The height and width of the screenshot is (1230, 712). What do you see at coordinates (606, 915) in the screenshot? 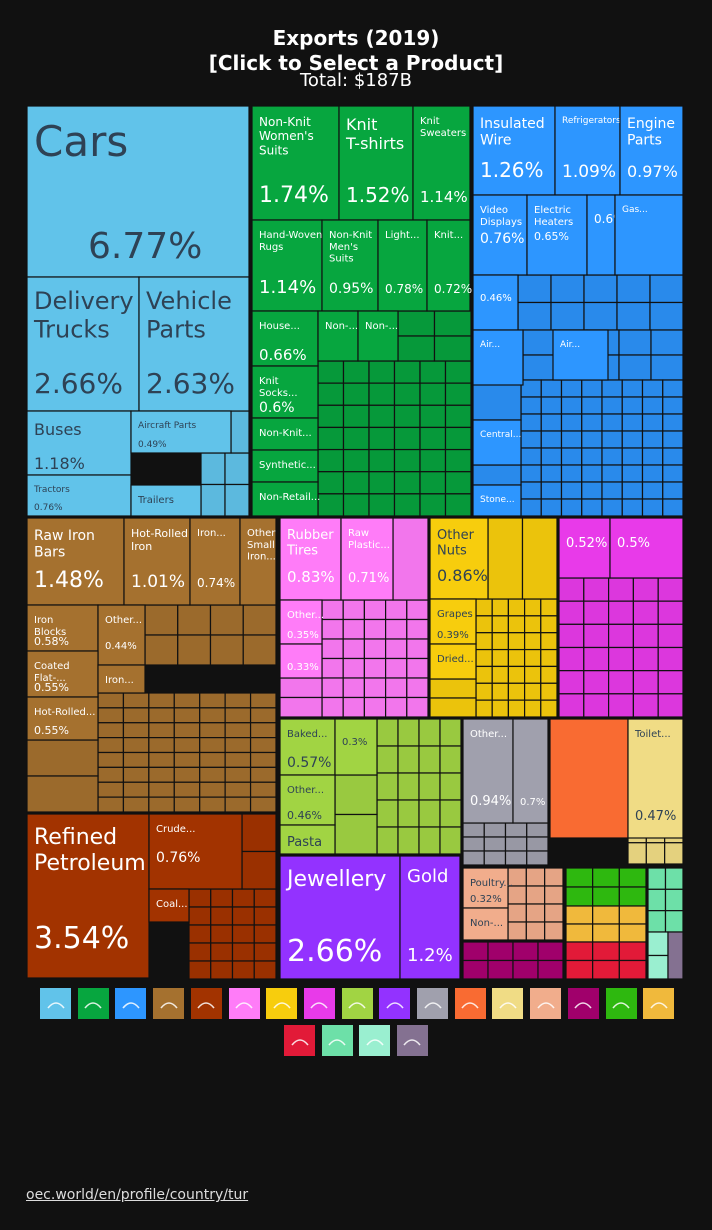
I see `tile-paper` at bounding box center [606, 915].